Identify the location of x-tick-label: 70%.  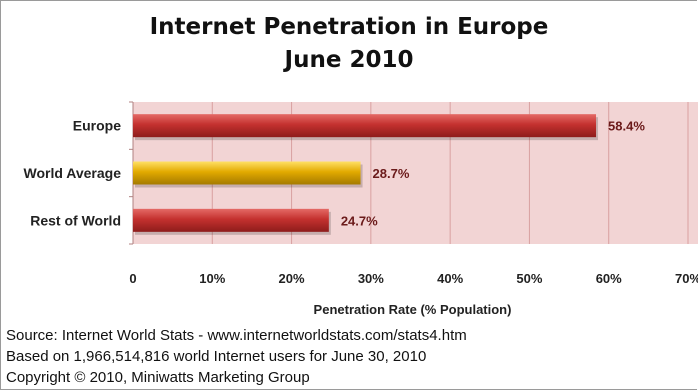
(686, 278).